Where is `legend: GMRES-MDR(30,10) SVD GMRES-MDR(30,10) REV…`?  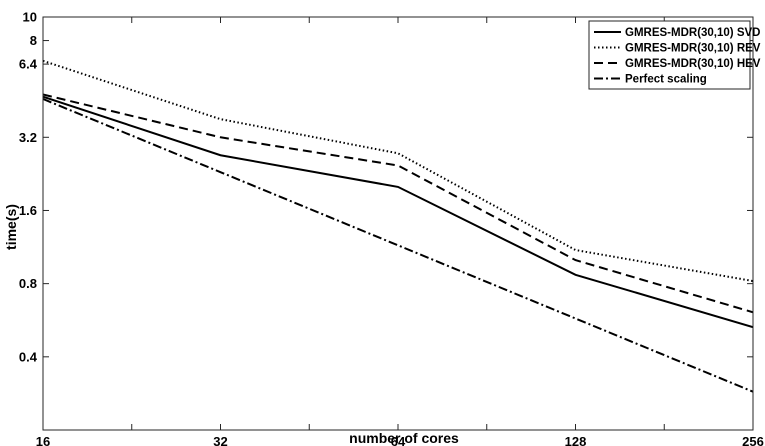
legend: GMRES-MDR(30,10) SVD GMRES-MDR(30,10) REV… is located at coordinates (674, 55).